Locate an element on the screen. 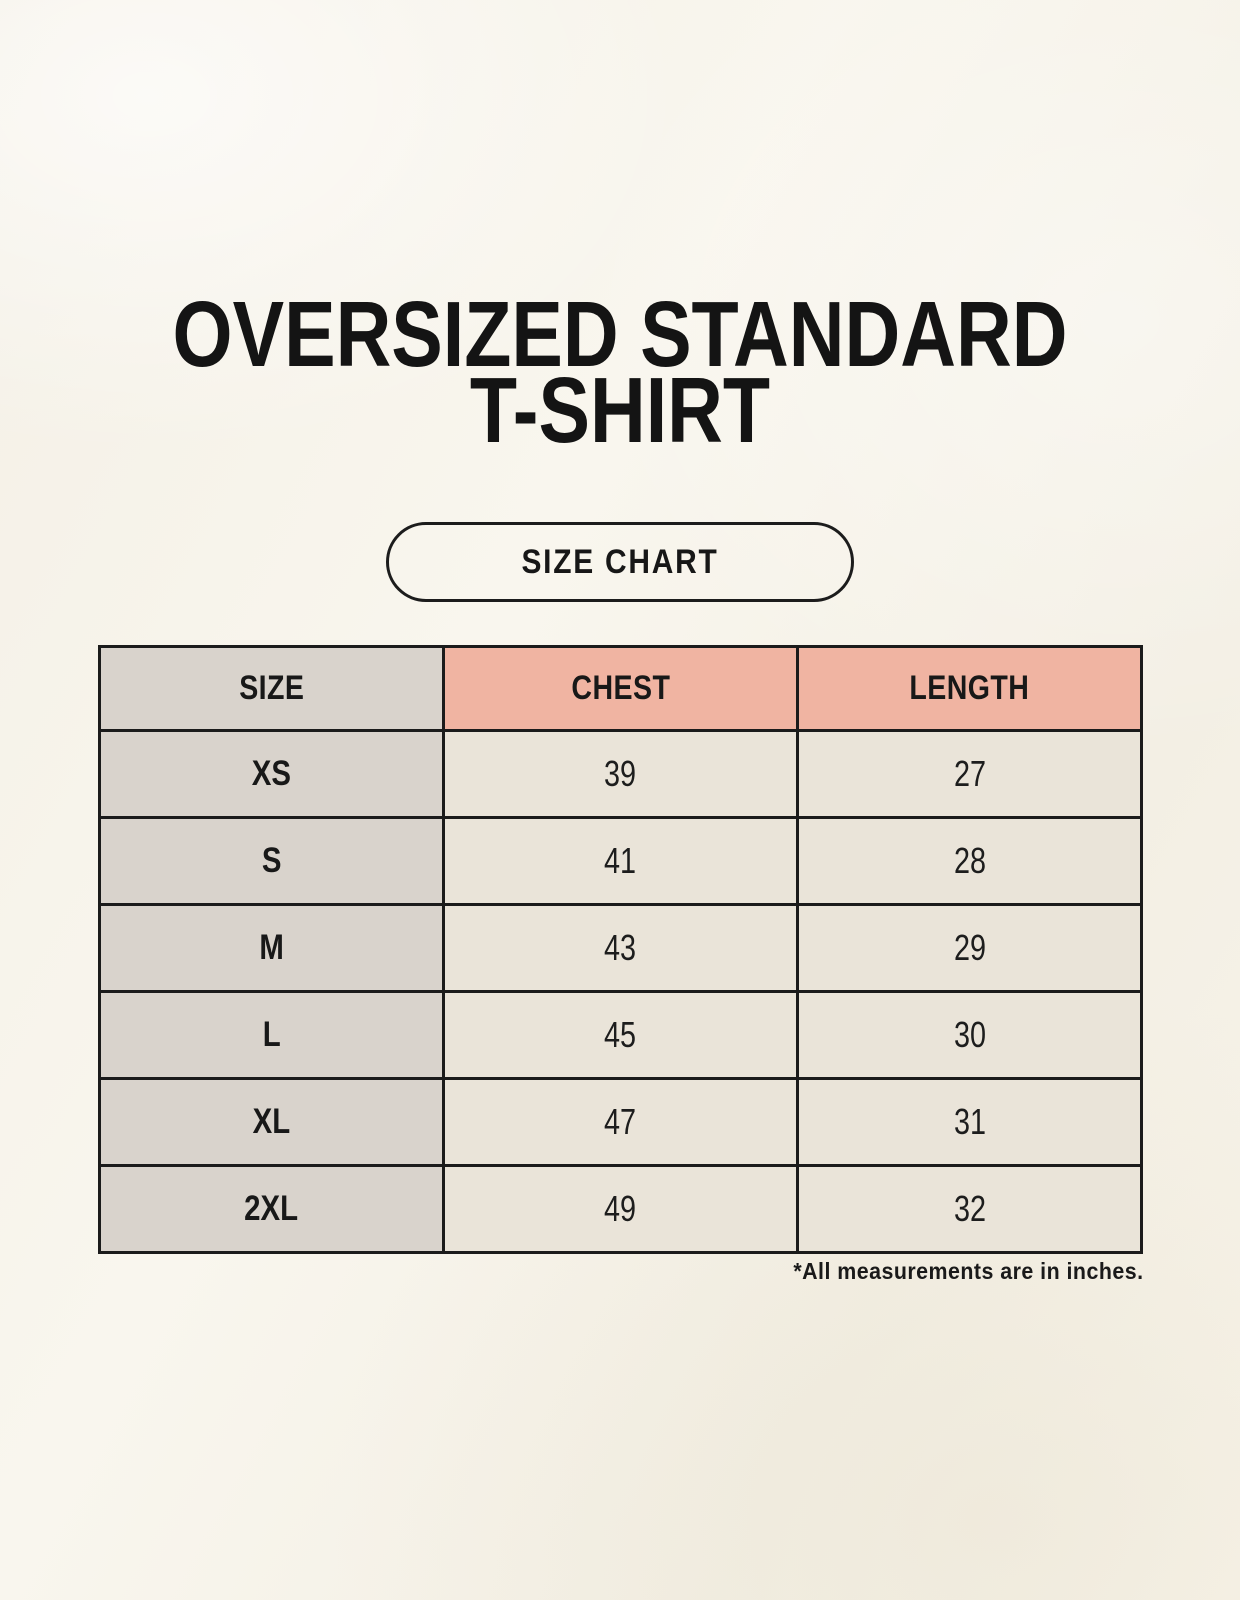  chest-cell: 39 is located at coordinates (620, 774).